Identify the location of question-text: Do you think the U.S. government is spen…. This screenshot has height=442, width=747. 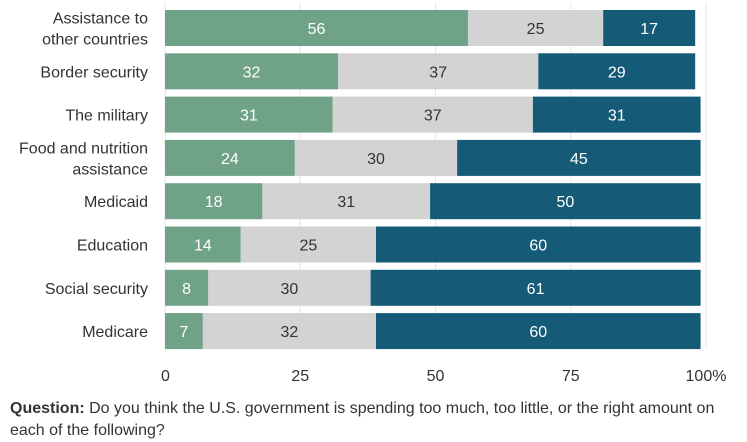
(362, 419).